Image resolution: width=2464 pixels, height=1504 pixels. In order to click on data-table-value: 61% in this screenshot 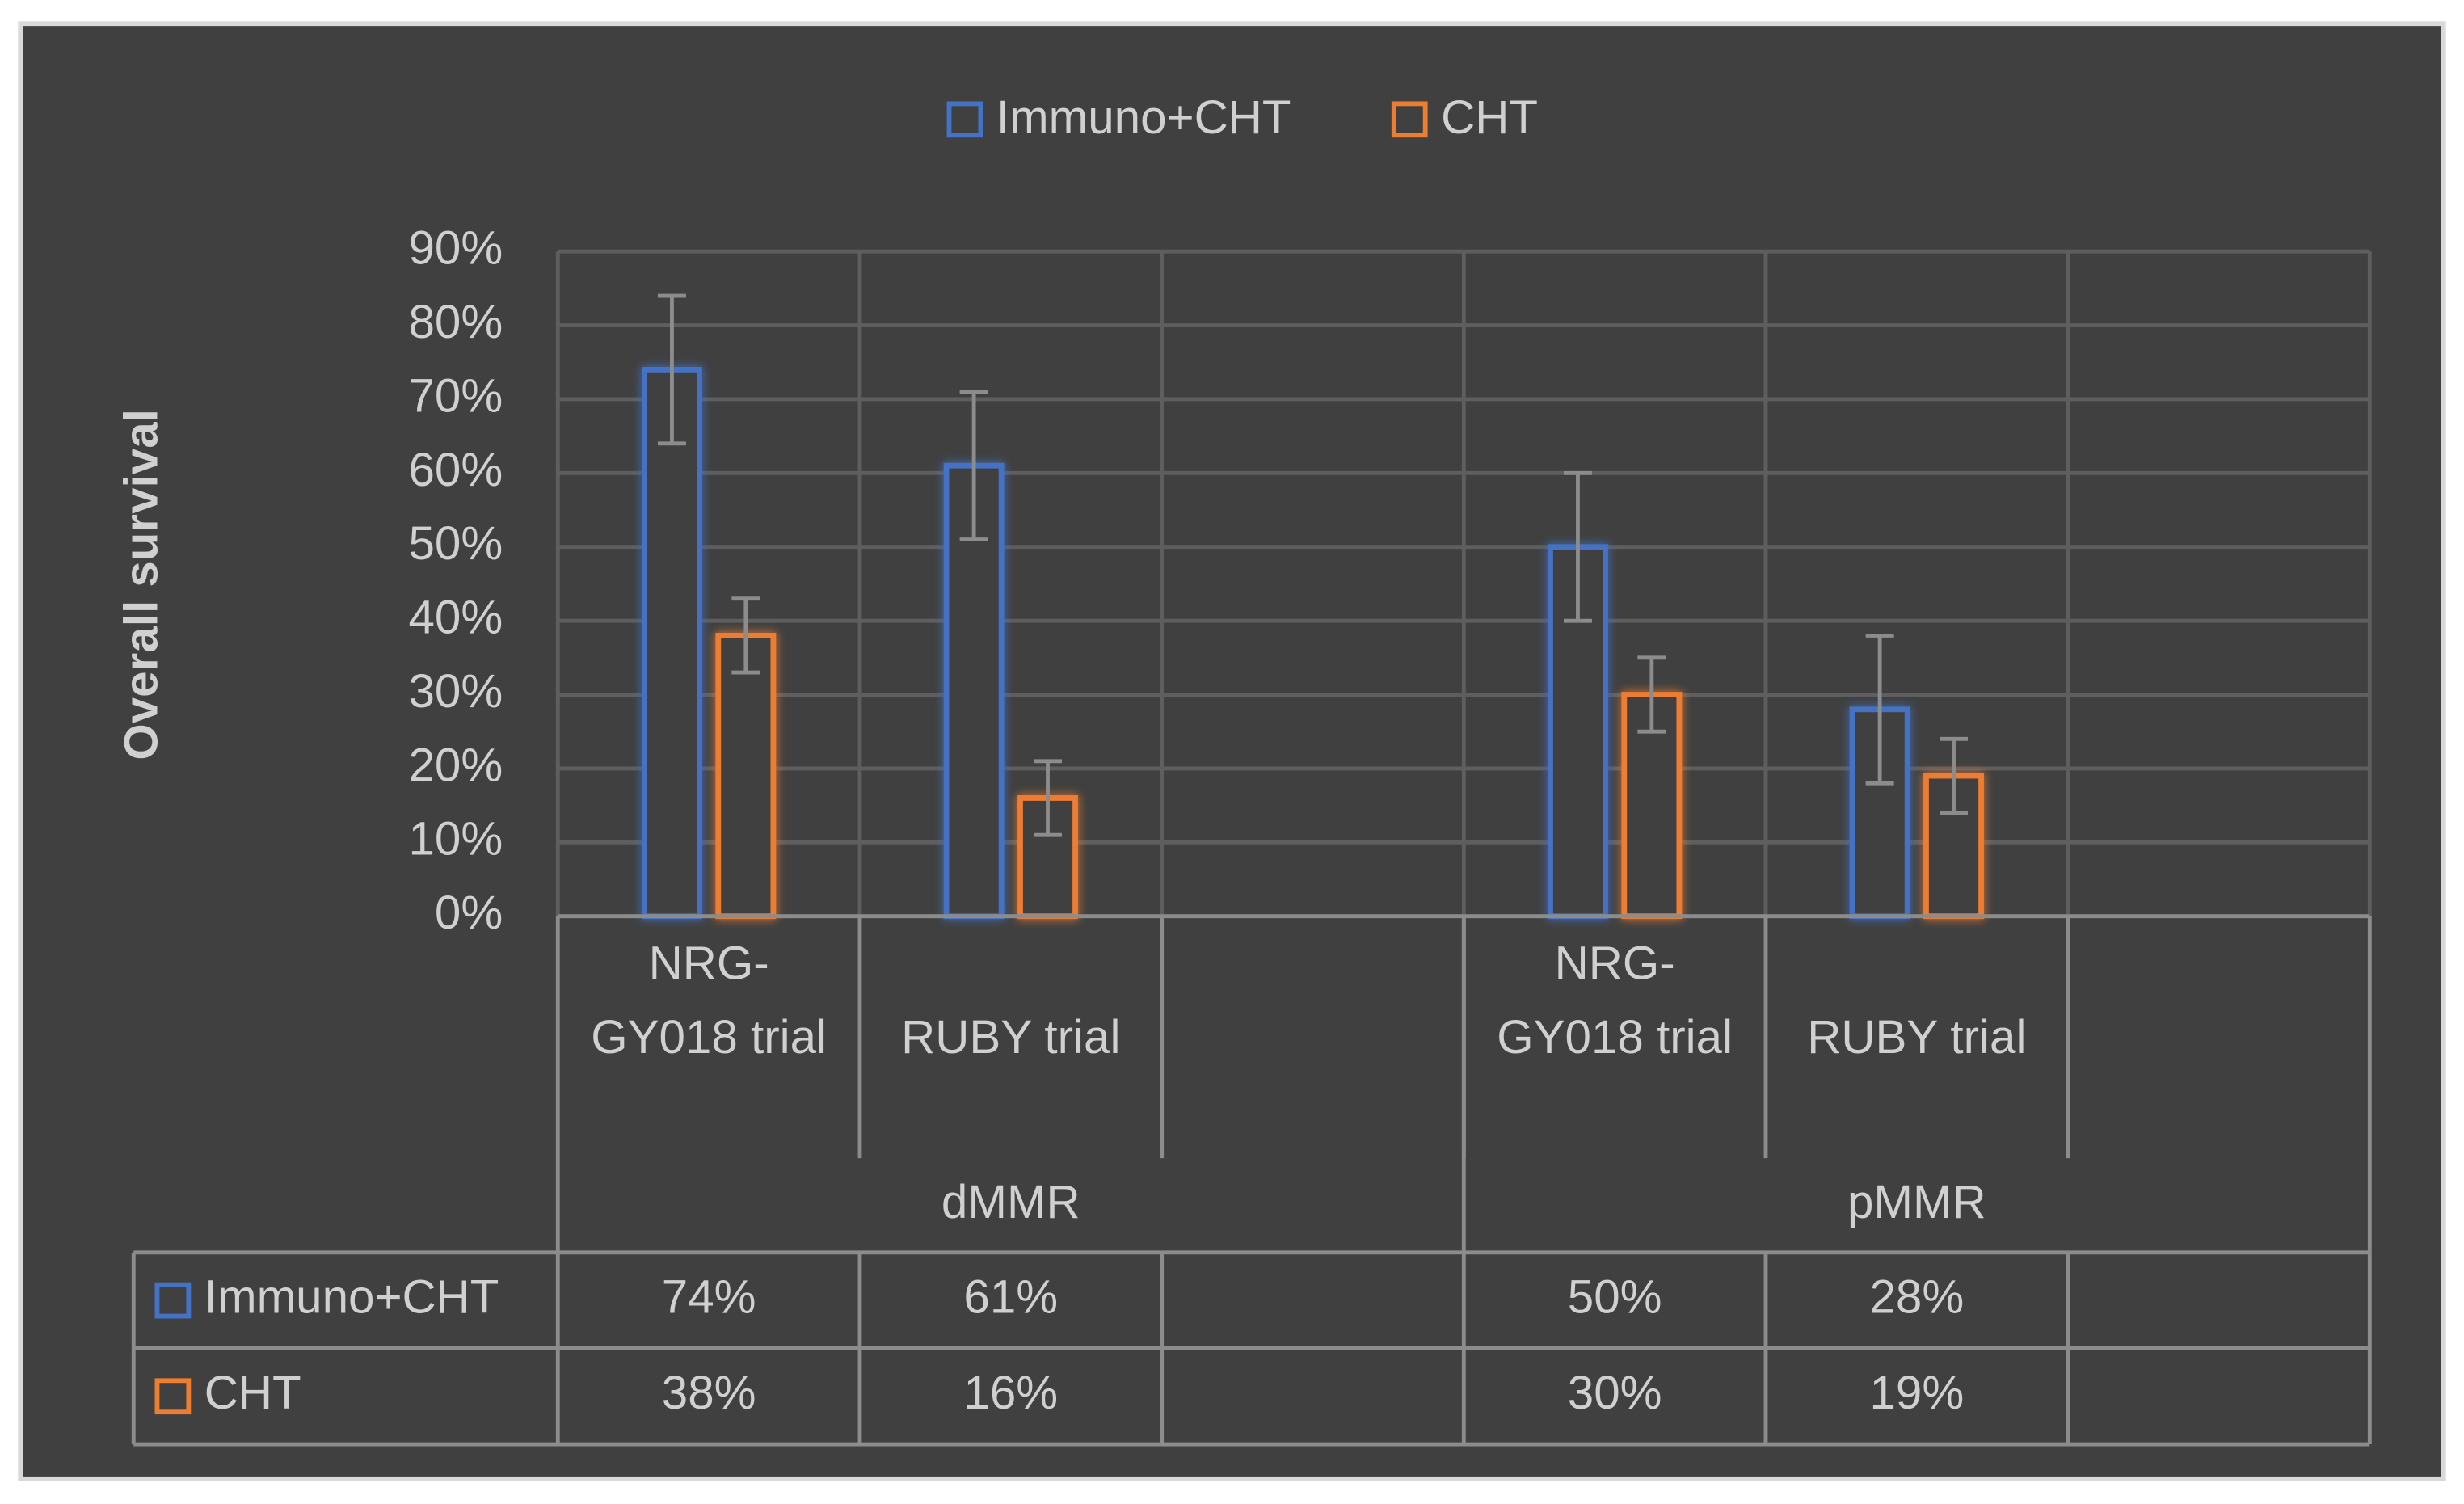, I will do `click(1011, 1297)`.